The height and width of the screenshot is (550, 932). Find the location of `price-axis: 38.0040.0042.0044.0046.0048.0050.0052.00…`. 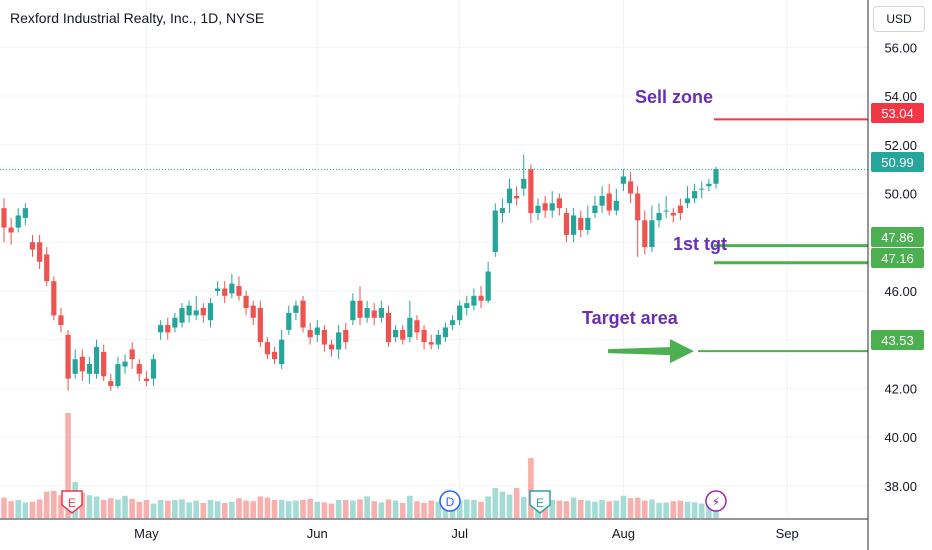

price-axis: 38.0040.0042.0044.0046.0048.0050.0052.00… is located at coordinates (892, 275).